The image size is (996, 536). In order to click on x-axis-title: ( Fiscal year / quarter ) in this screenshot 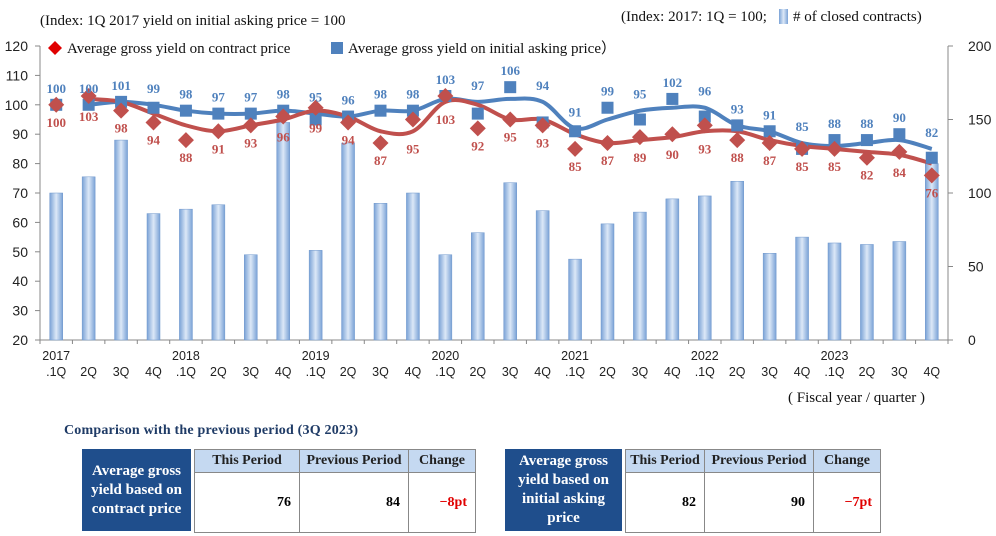, I will do `click(856, 398)`.